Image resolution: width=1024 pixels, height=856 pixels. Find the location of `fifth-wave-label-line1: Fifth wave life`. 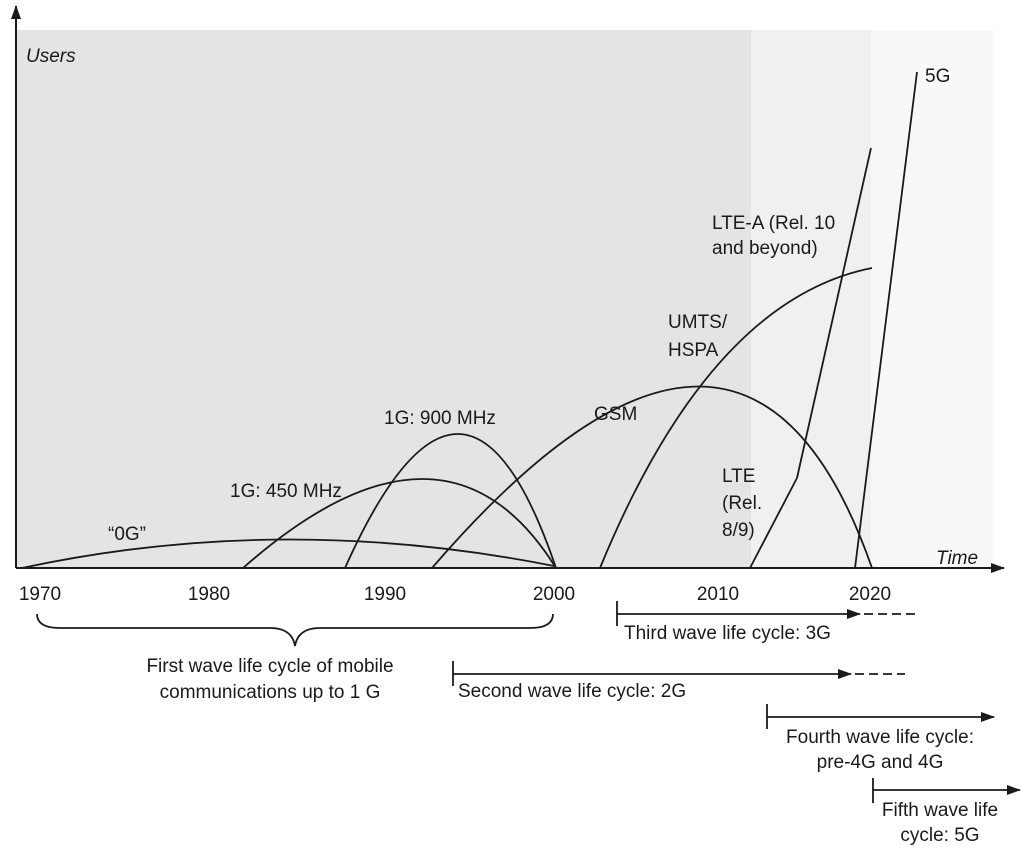

fifth-wave-label-line1: Fifth wave life is located at coordinates (940, 810).